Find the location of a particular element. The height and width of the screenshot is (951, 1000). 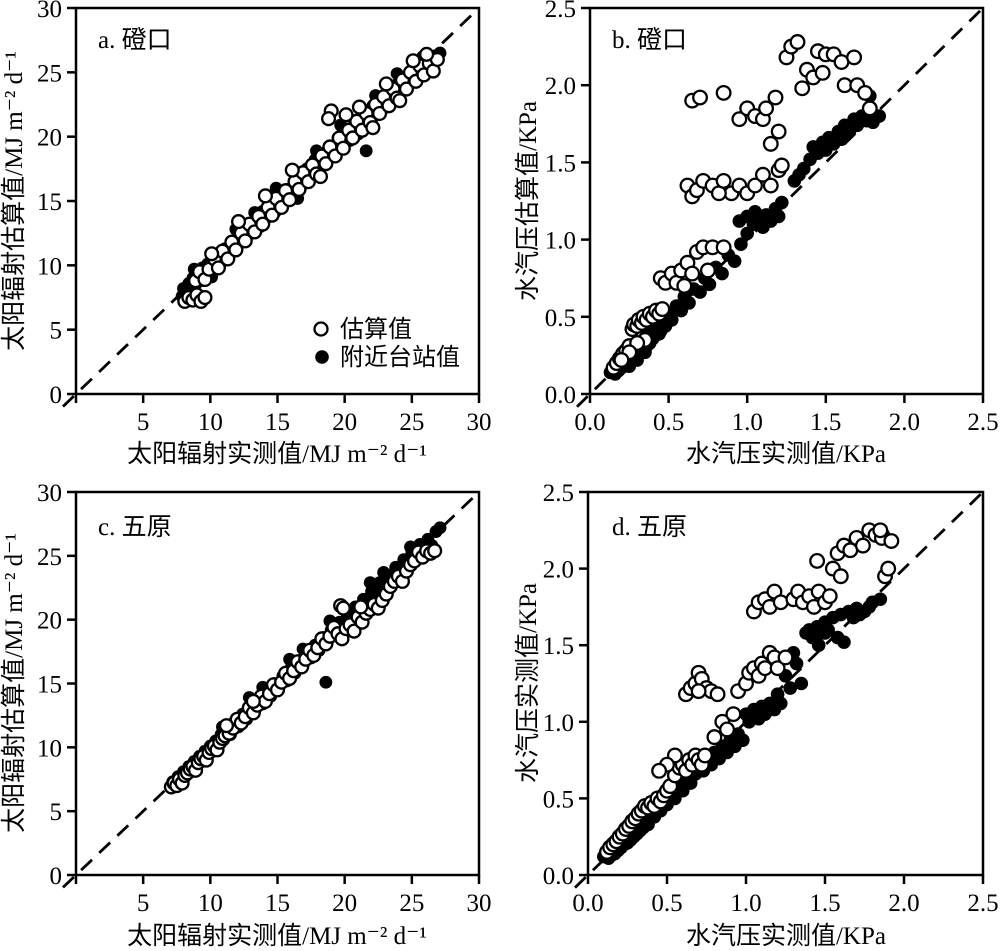

legend: 估算值 附近台站值 is located at coordinates (386, 343).